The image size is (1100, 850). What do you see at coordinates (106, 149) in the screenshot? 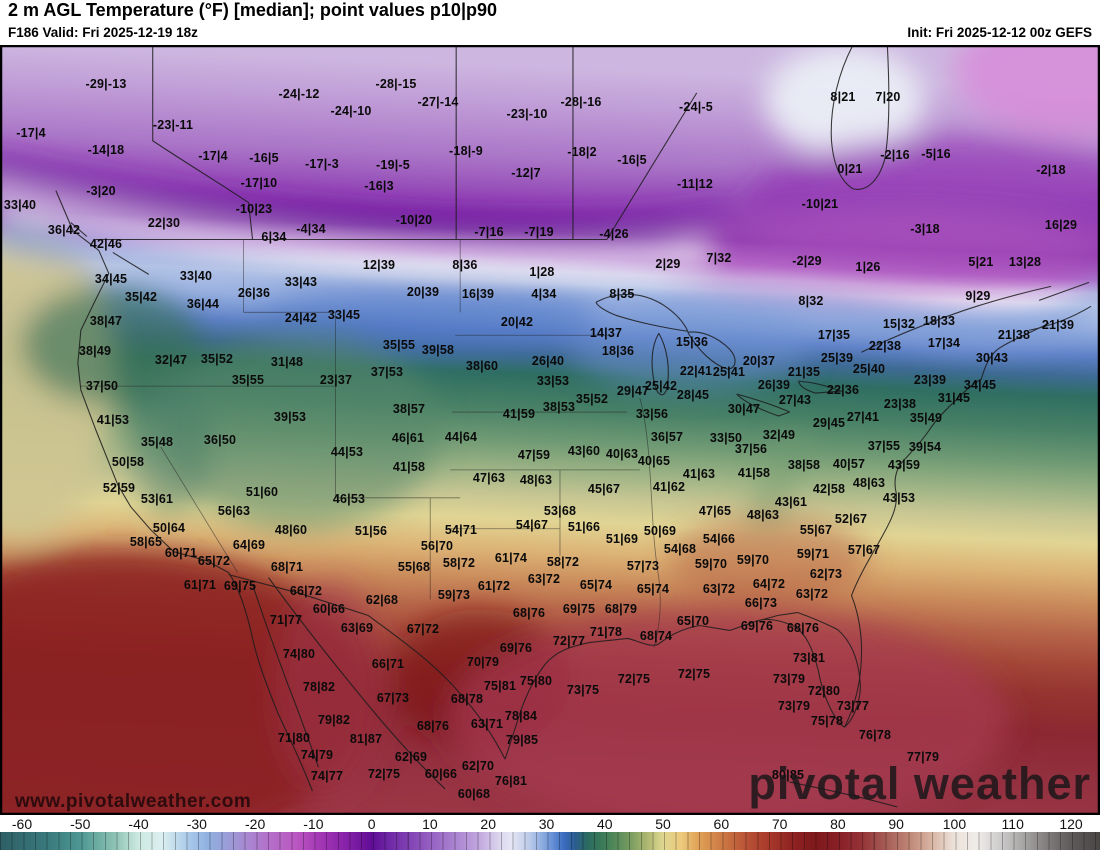
I see `point-value-p10p90: -14|18` at bounding box center [106, 149].